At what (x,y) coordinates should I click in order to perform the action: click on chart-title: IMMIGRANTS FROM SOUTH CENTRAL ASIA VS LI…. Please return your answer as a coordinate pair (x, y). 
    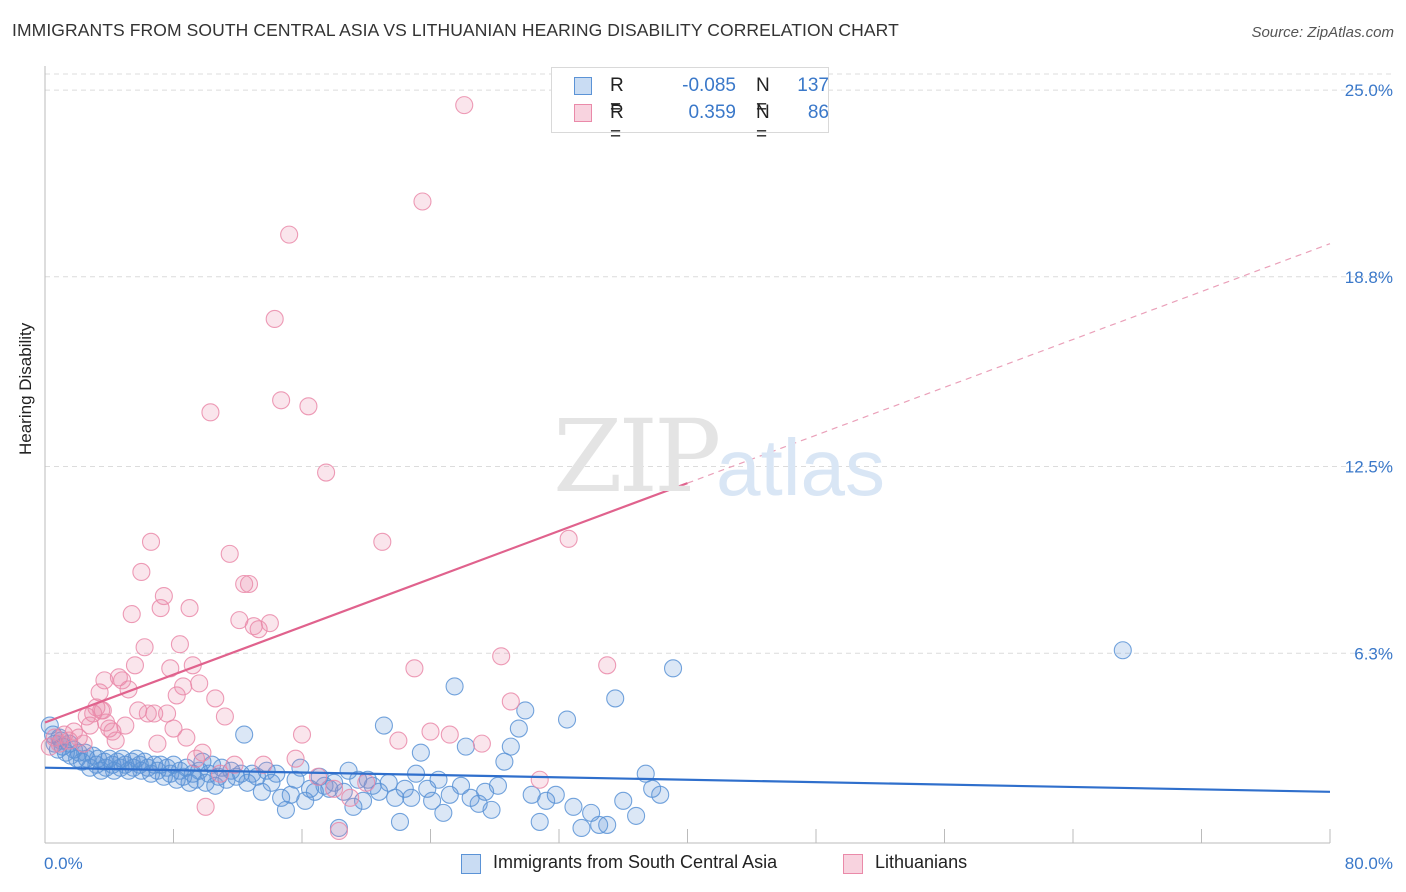
    Looking at the image, I should click on (455, 30).